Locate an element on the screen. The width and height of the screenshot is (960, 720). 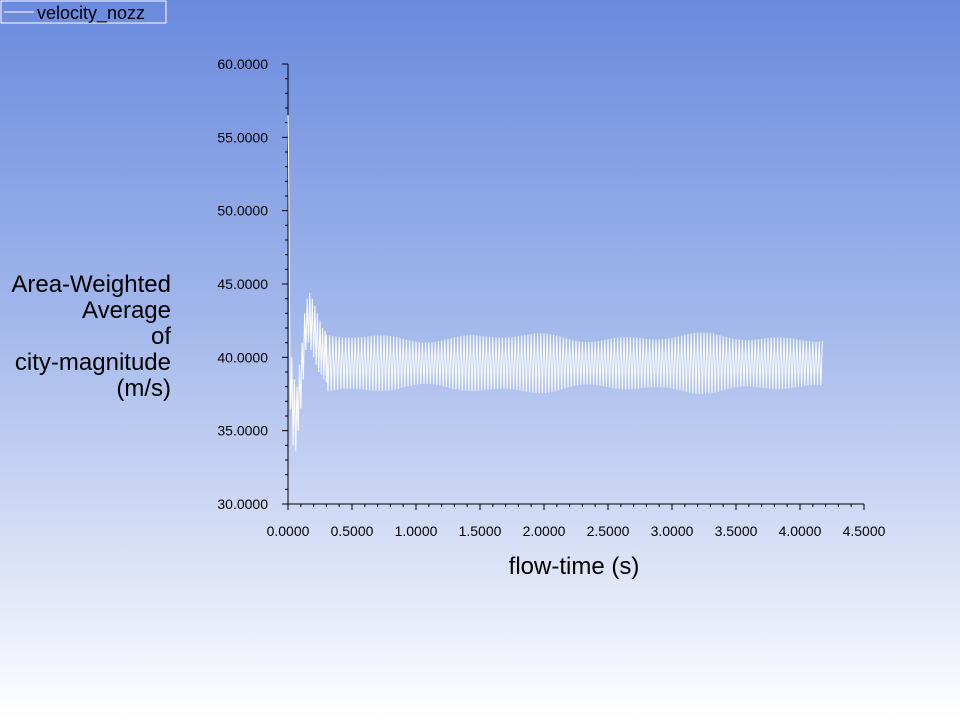
y-axis-title-line-3: of is located at coordinates (161, 336).